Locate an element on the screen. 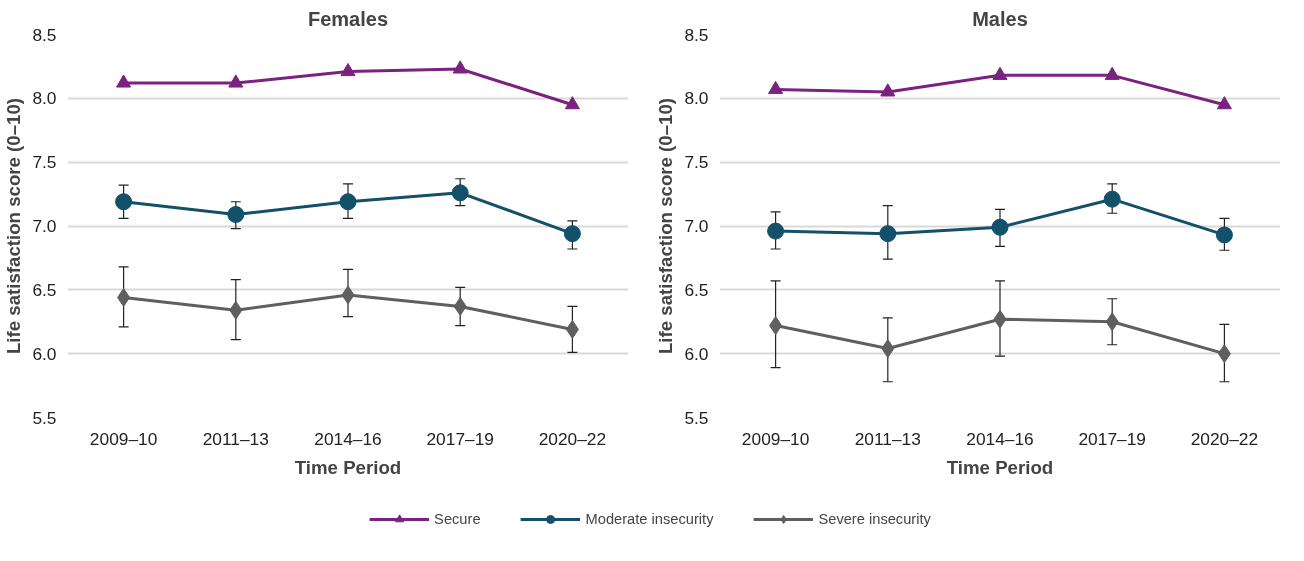 This screenshot has height=561, width=1304. chart-title: Males is located at coordinates (1000, 18).